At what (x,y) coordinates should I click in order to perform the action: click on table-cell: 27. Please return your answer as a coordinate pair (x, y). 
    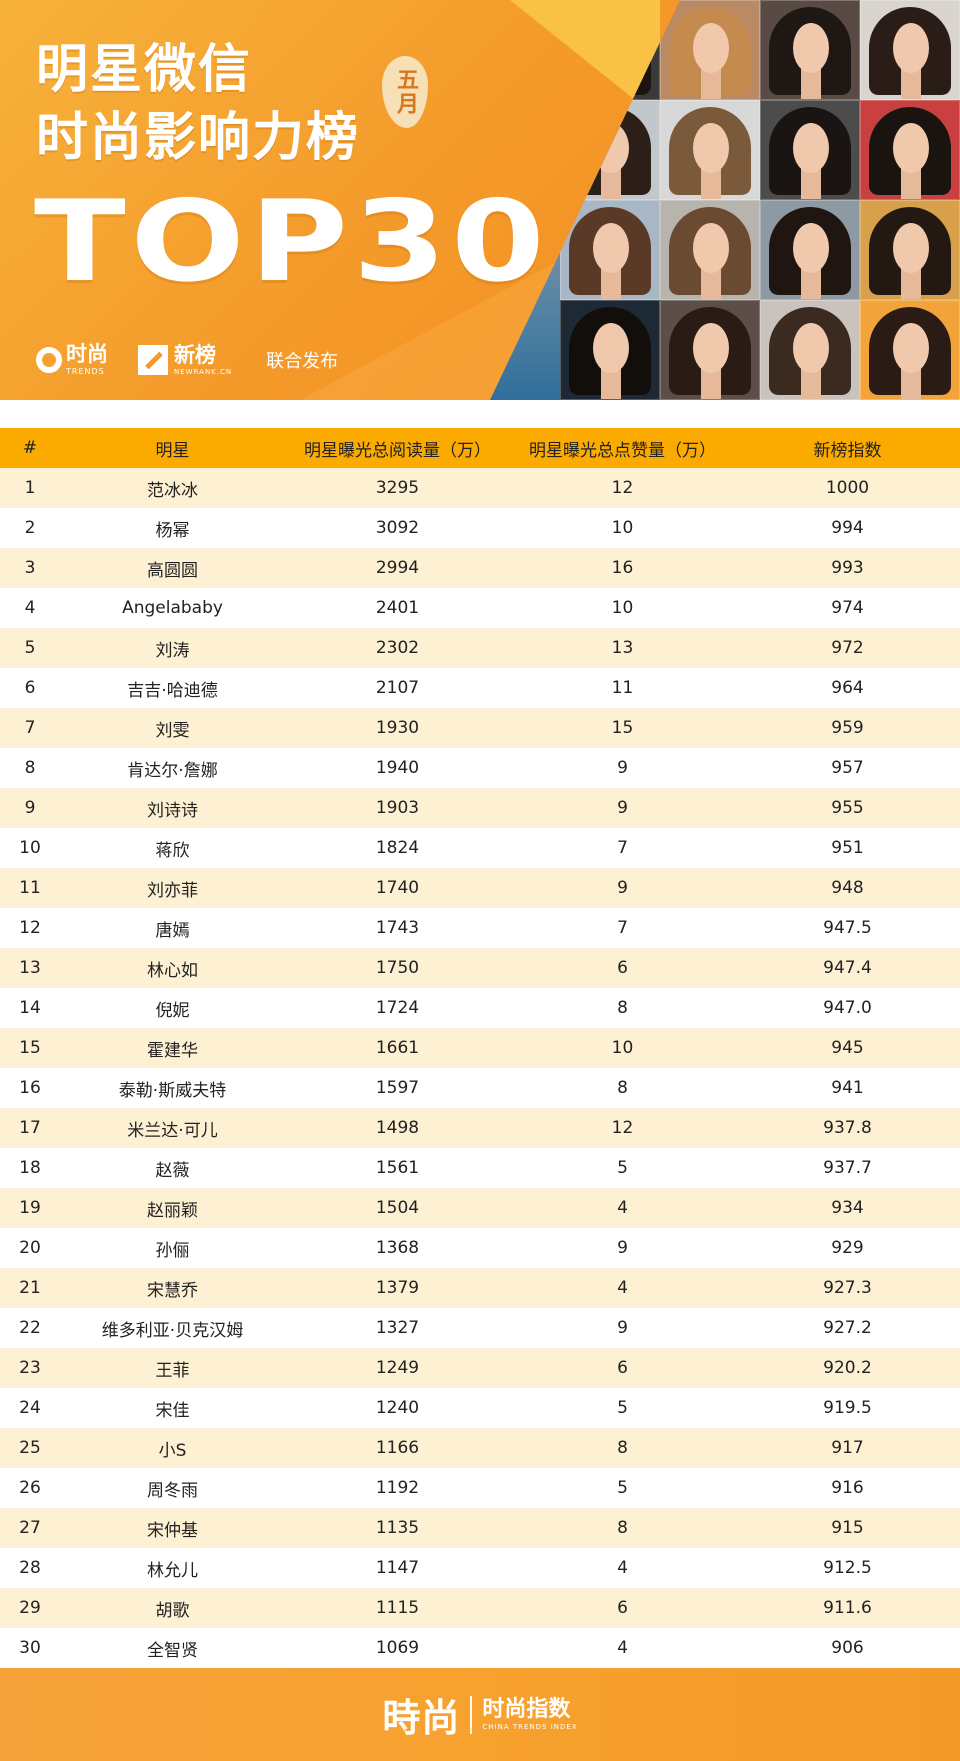
    Looking at the image, I should click on (30, 1528).